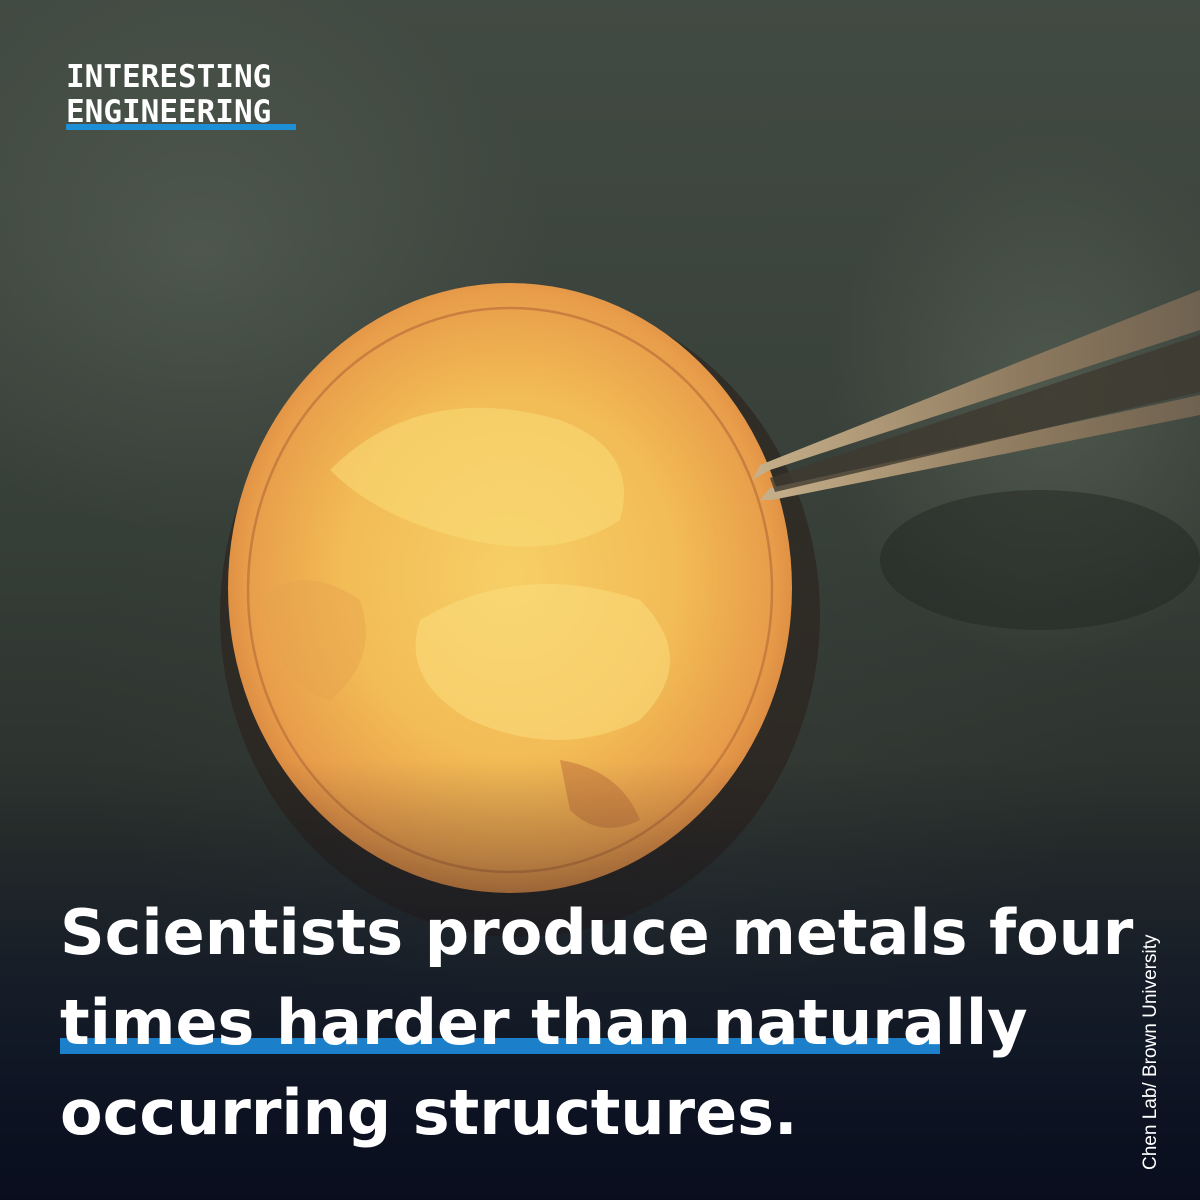  Describe the element at coordinates (500, 1046) in the screenshot. I see `headline-highlight-bar` at that location.